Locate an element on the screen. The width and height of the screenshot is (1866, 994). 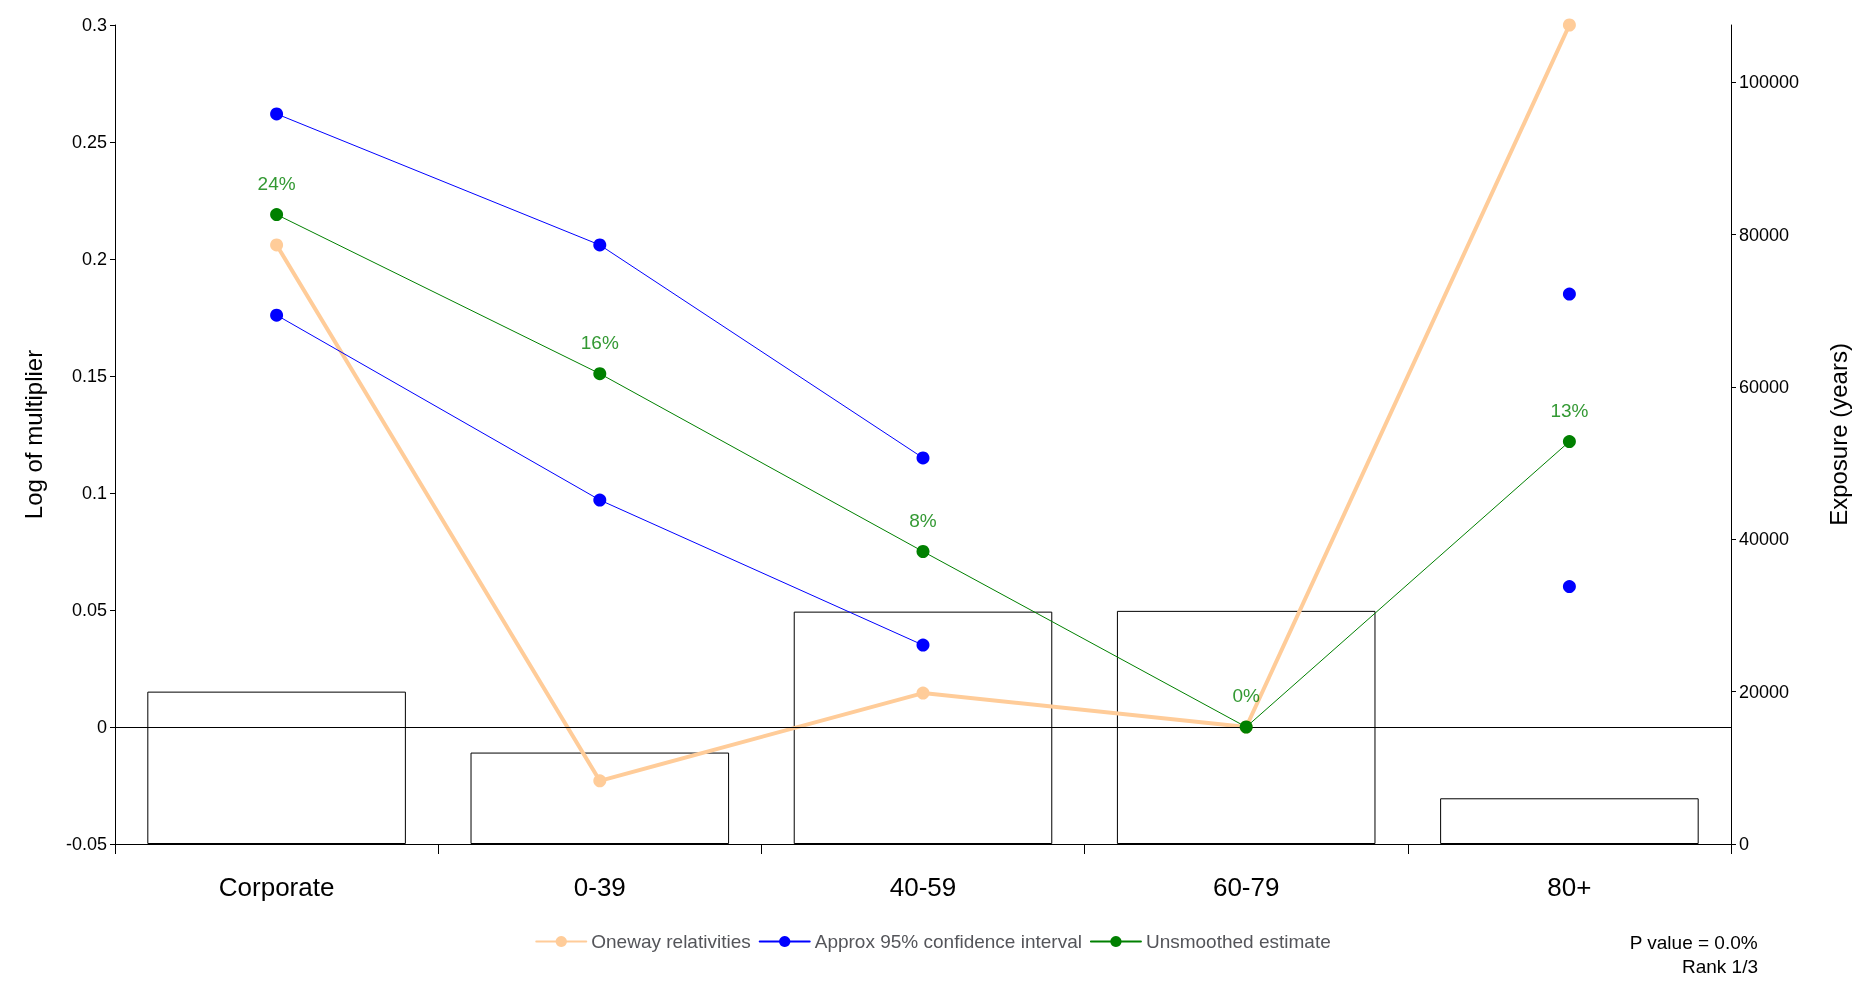
x-tick-label: 60-79 is located at coordinates (1246, 887).